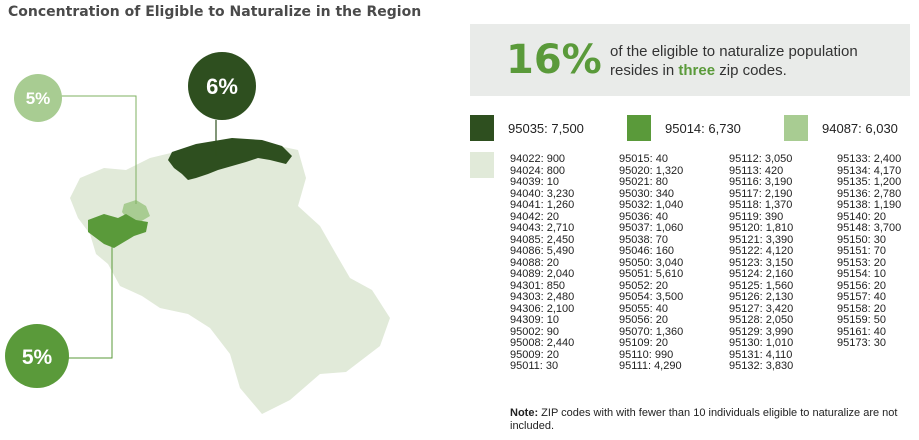 Image resolution: width=919 pixels, height=440 pixels. What do you see at coordinates (534, 262) in the screenshot?
I see `zip-entry: 94088: 20` at bounding box center [534, 262].